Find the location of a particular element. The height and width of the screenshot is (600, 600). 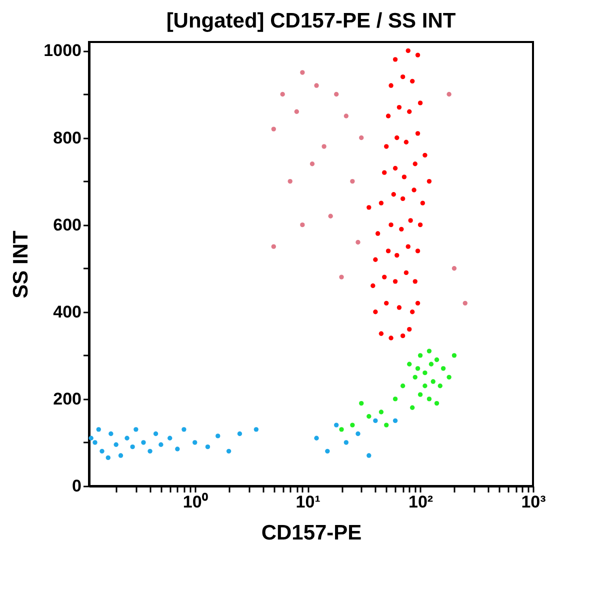

x-tick-label: 10¹ is located at coordinates (308, 502).